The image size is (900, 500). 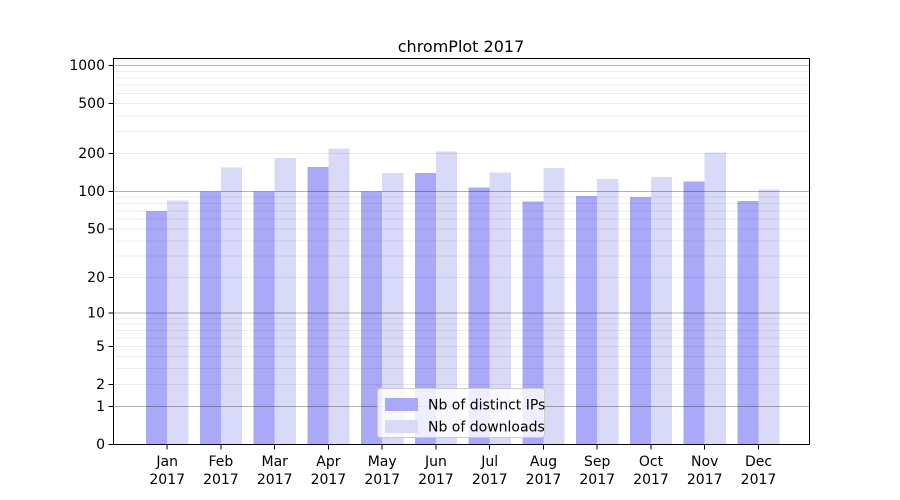 What do you see at coordinates (436, 480) in the screenshot?
I see `x-tick-label-year-Jun: 2017` at bounding box center [436, 480].